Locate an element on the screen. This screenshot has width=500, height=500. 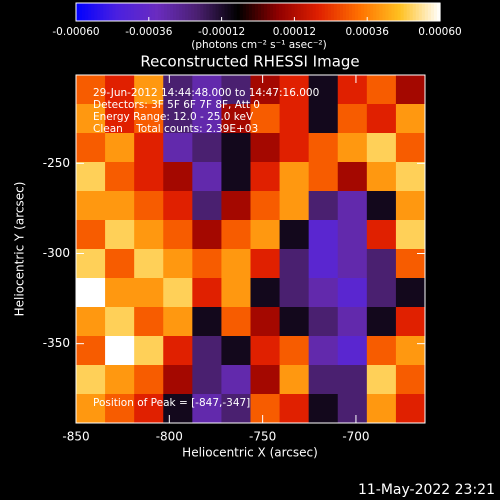
colorbar-frame is located at coordinates (258, 12).